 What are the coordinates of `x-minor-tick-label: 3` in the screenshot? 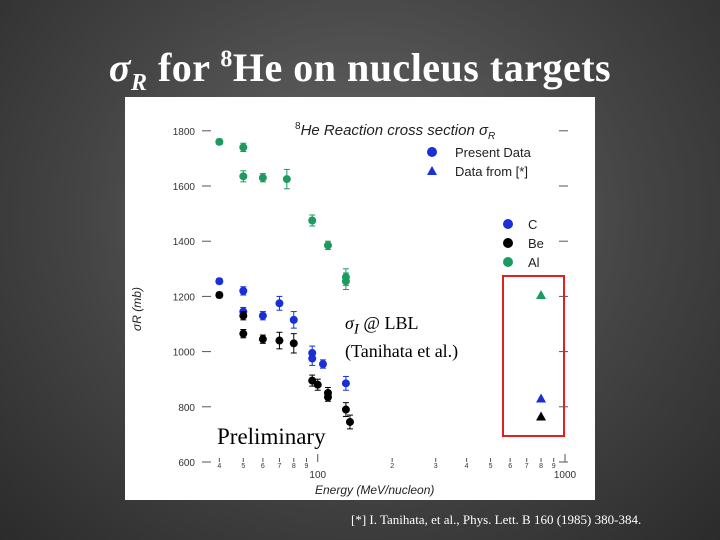 It's located at (436, 466).